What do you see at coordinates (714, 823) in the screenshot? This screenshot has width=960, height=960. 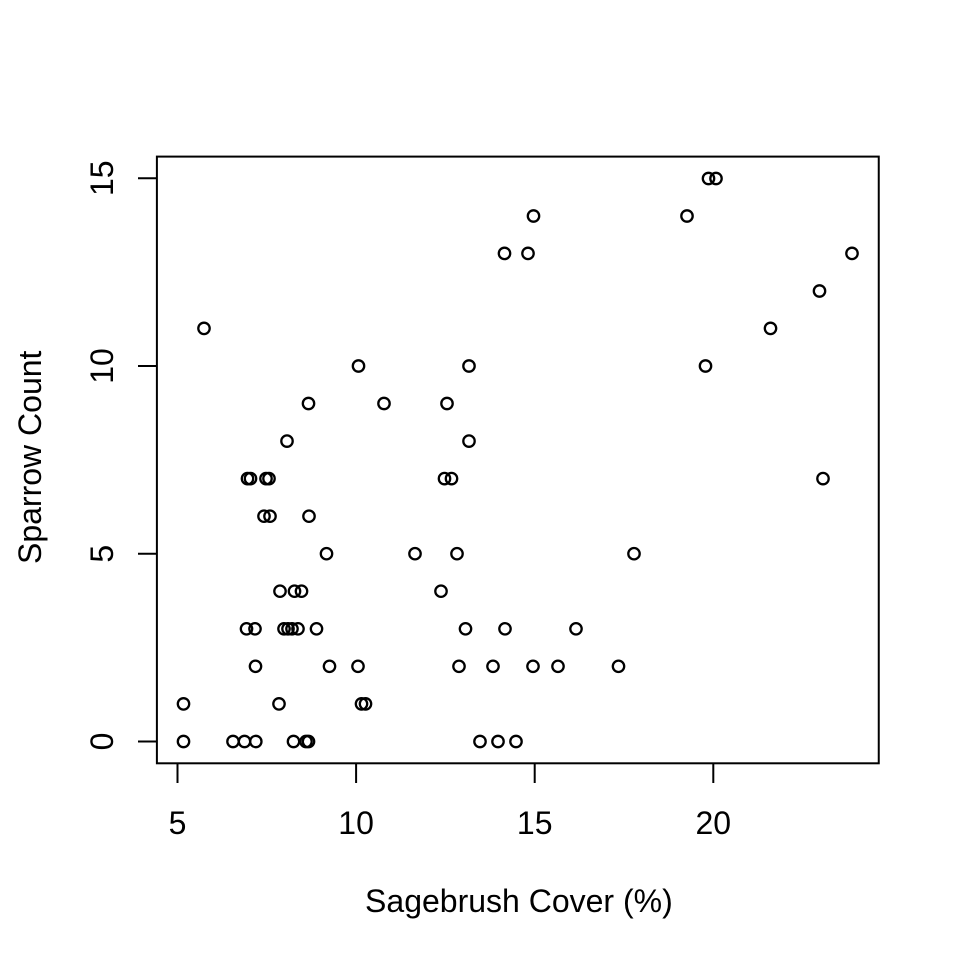 I see `svg-text: 20` at bounding box center [714, 823].